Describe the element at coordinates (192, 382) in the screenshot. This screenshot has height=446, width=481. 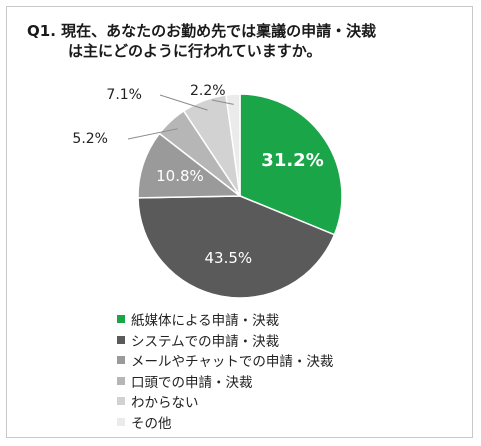
I see `legend-label-4: 口頭での申請・決裁` at that location.